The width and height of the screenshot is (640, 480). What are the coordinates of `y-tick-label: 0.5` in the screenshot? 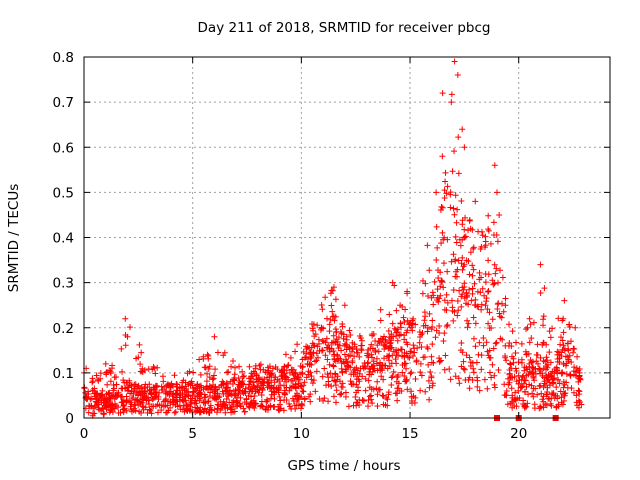 It's located at (63, 193).